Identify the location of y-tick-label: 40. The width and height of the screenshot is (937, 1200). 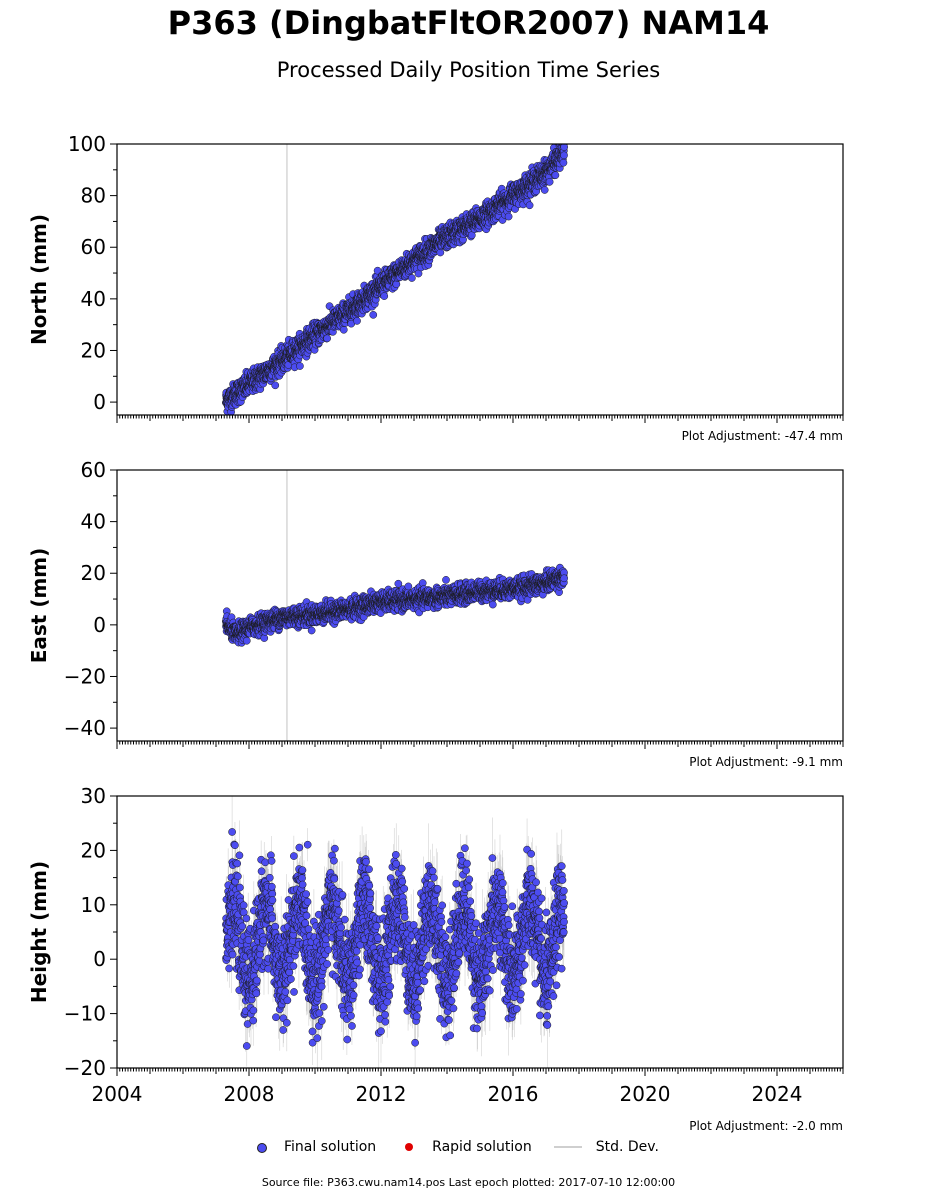
(93, 299).